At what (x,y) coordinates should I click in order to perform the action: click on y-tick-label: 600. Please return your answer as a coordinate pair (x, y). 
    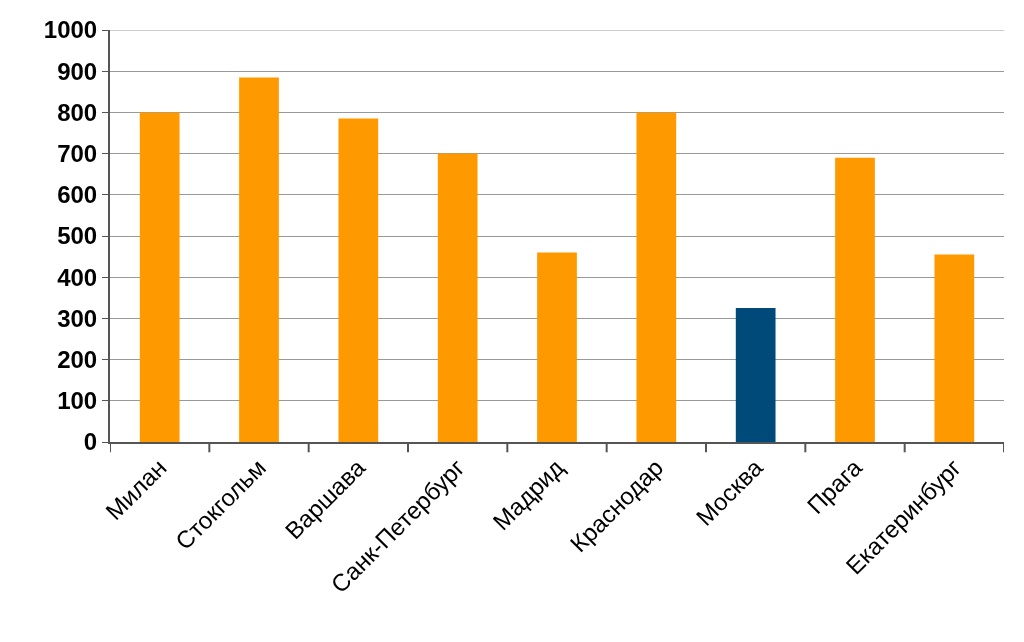
    Looking at the image, I should click on (77, 195).